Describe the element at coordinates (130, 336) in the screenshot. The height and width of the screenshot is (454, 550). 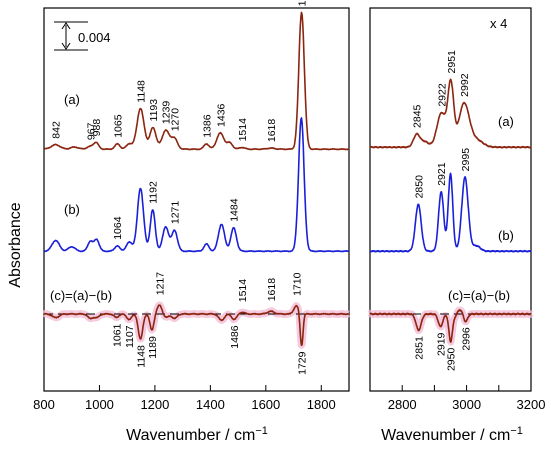
I see `peak-label: 1107` at that location.